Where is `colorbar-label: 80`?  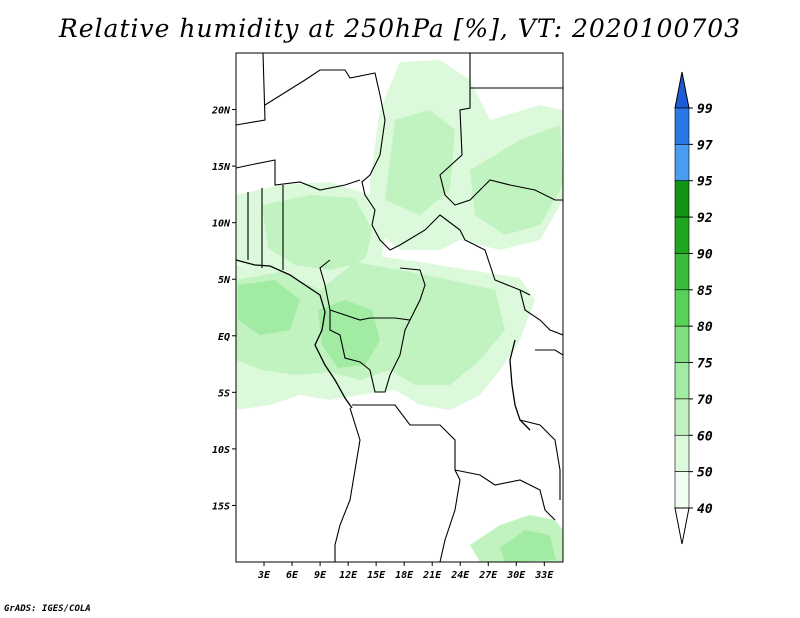 colorbar-label: 80 is located at coordinates (705, 327).